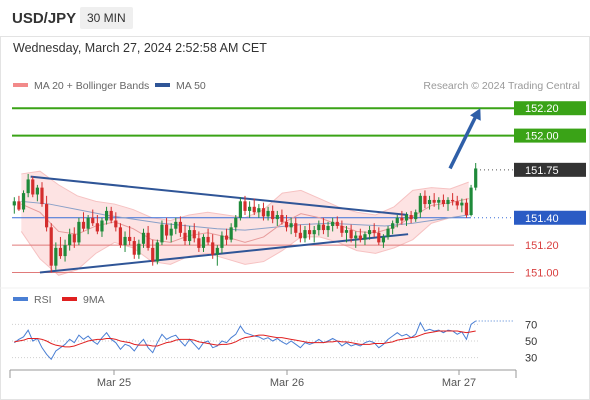  Describe the element at coordinates (542, 219) in the screenshot. I see `price-label-text: 151.40` at that location.